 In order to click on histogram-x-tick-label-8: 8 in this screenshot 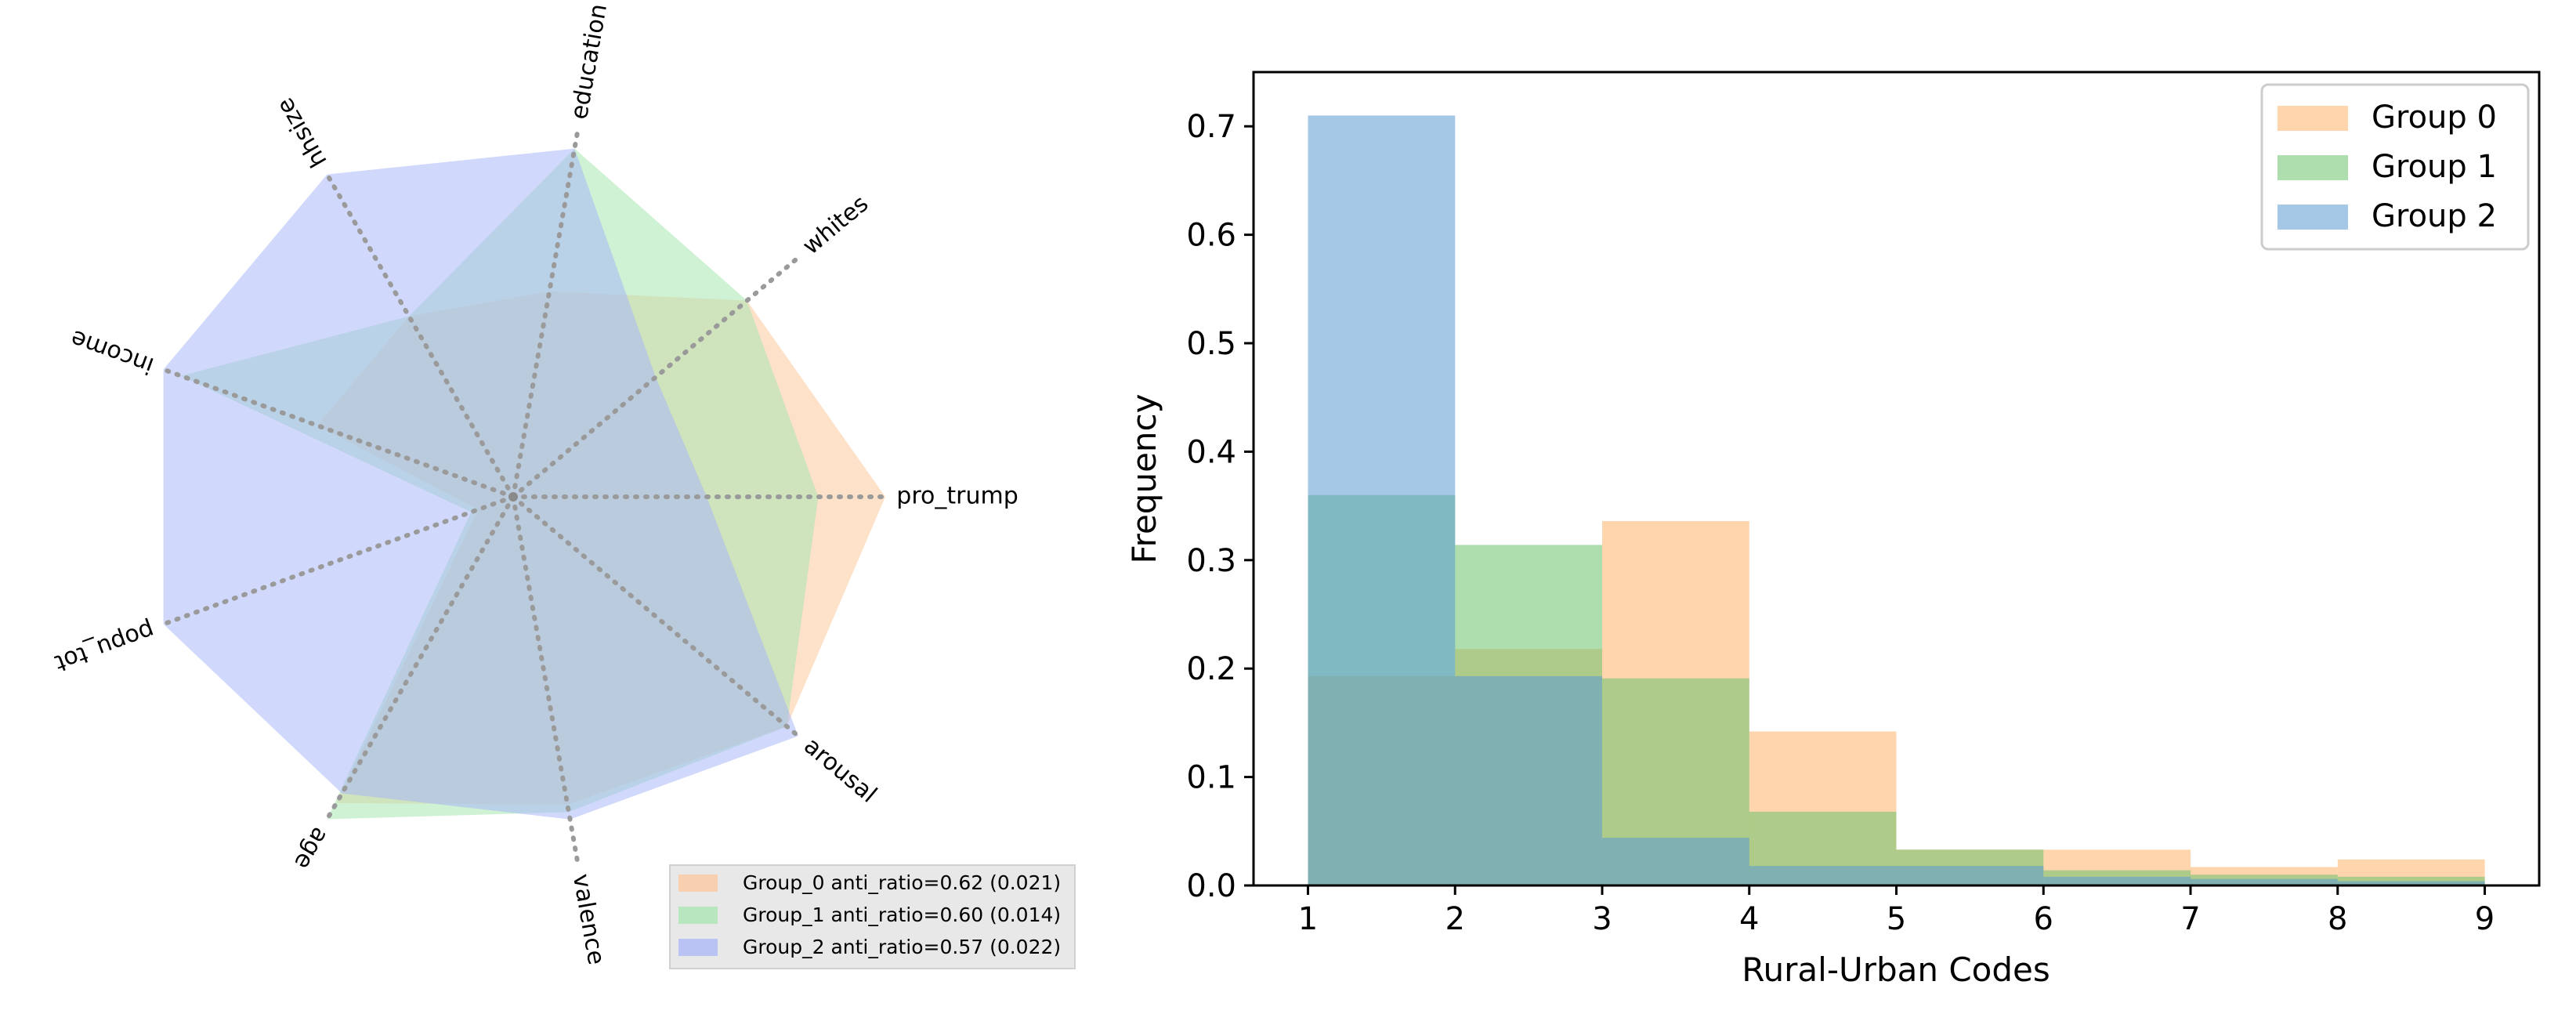, I will do `click(2337, 919)`.